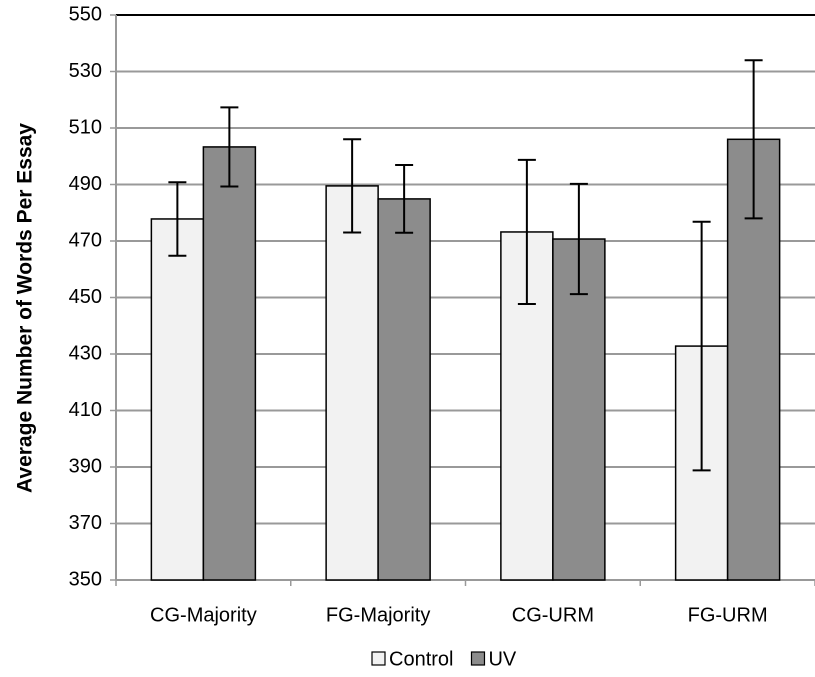  I want to click on y-tick-label: 550, so click(85, 14).